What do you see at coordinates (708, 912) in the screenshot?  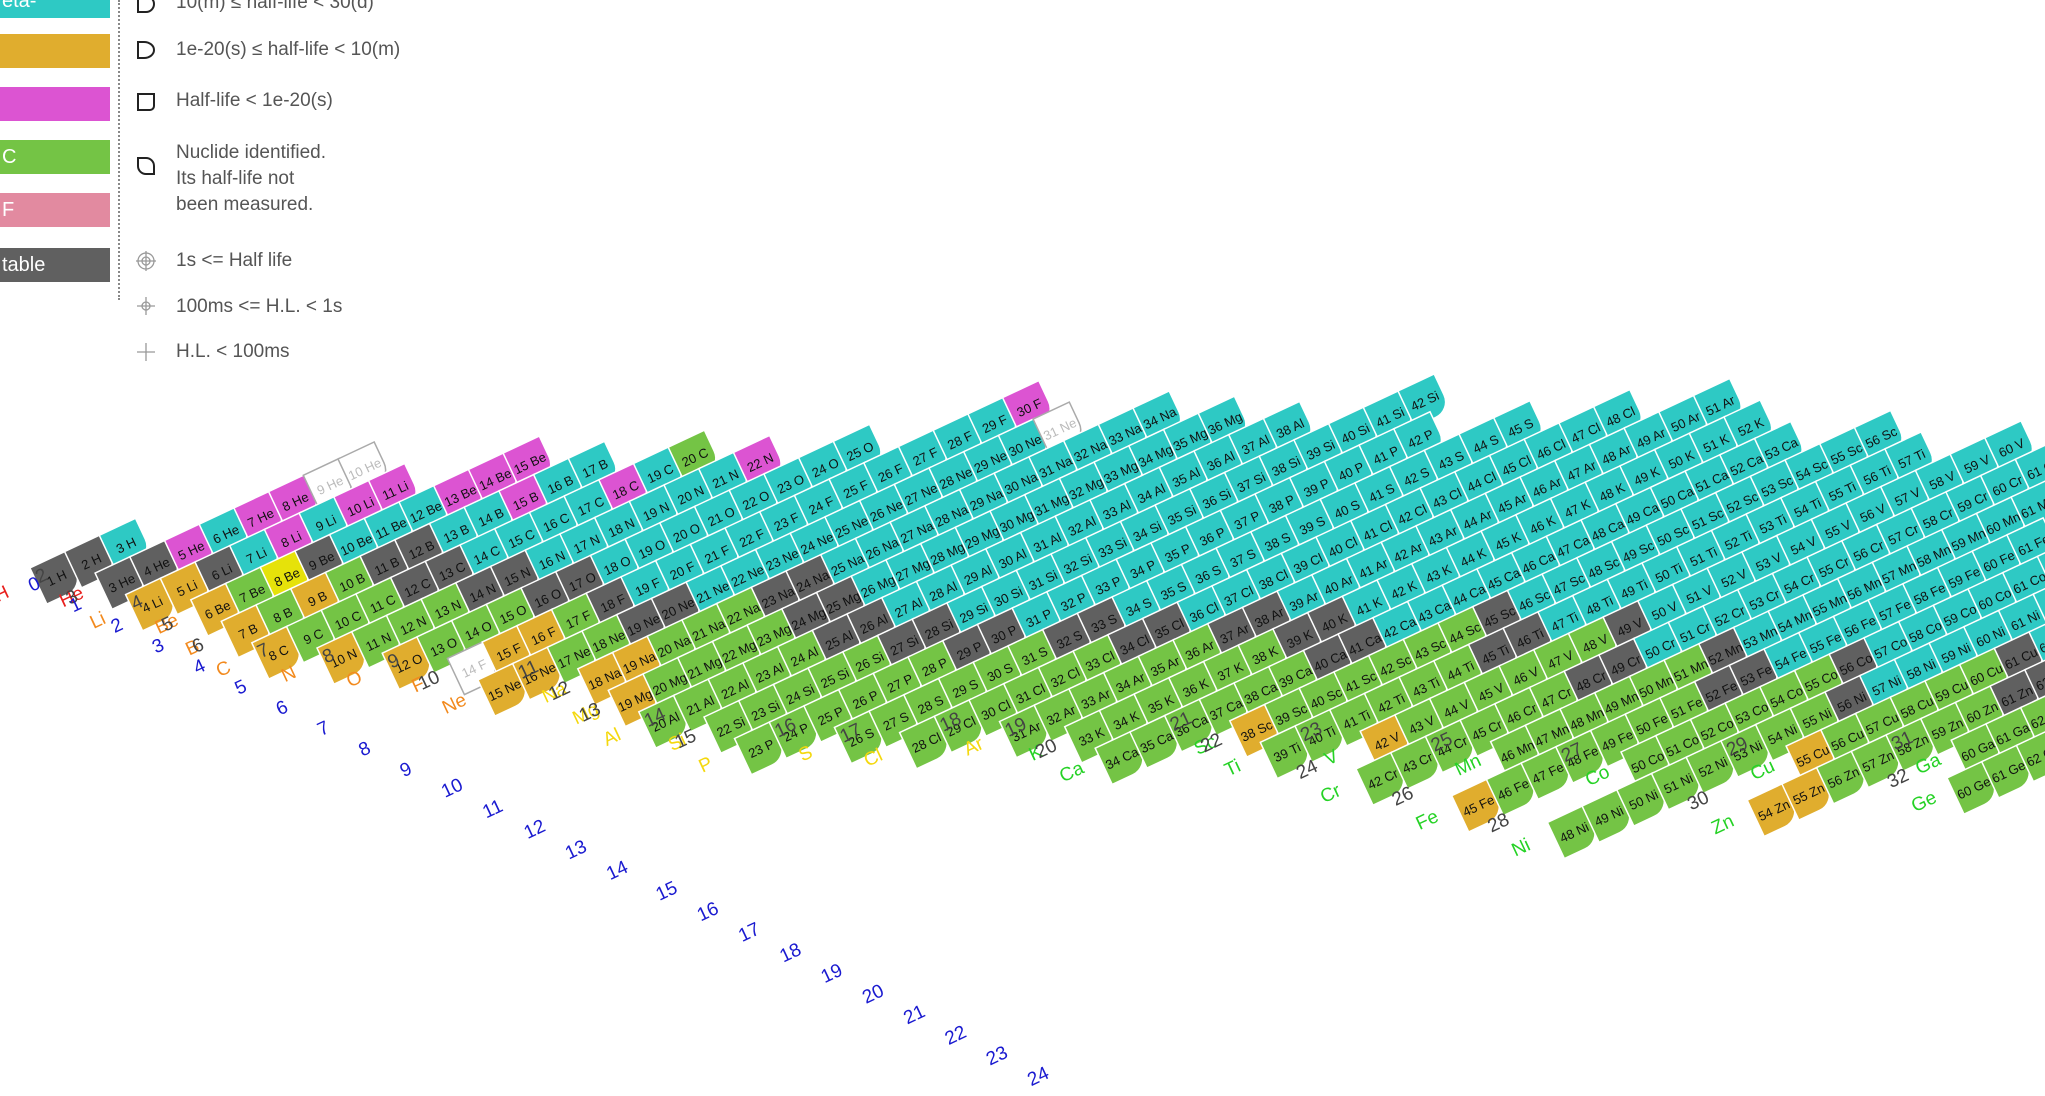 I see `neutron-number-label: 16` at bounding box center [708, 912].